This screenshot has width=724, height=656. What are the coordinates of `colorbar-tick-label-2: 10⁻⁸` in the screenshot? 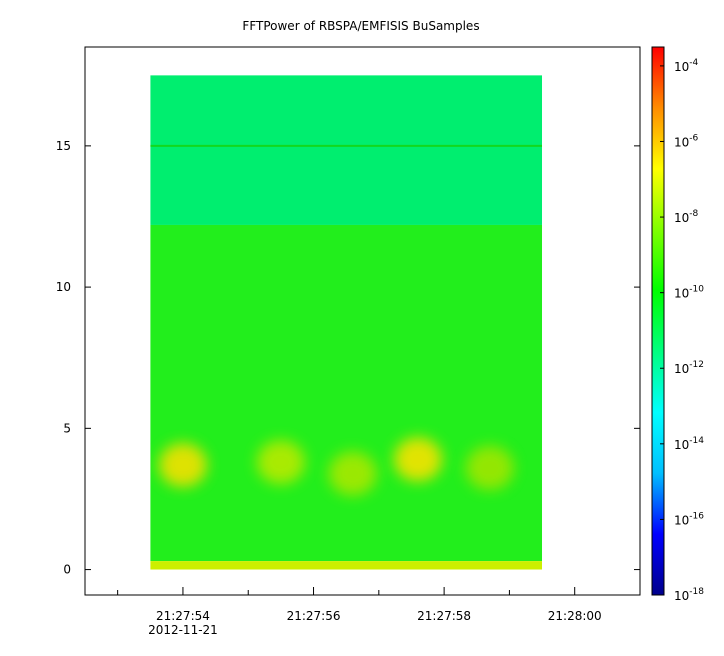 It's located at (686, 217).